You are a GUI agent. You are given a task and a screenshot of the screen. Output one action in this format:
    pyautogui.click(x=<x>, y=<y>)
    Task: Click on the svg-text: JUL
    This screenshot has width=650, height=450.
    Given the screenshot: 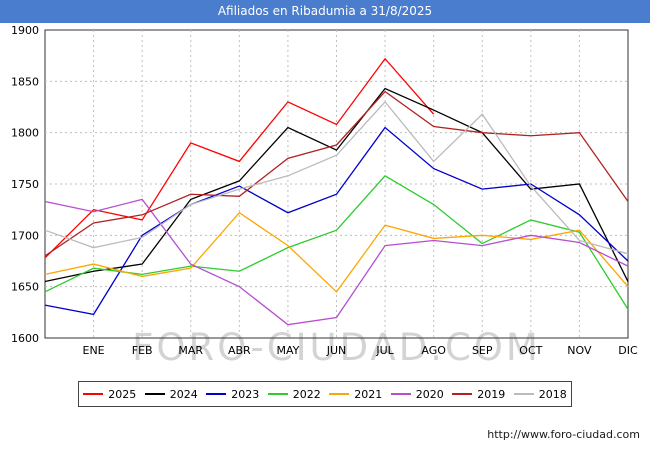 What is the action you would take?
    pyautogui.click(x=384, y=350)
    